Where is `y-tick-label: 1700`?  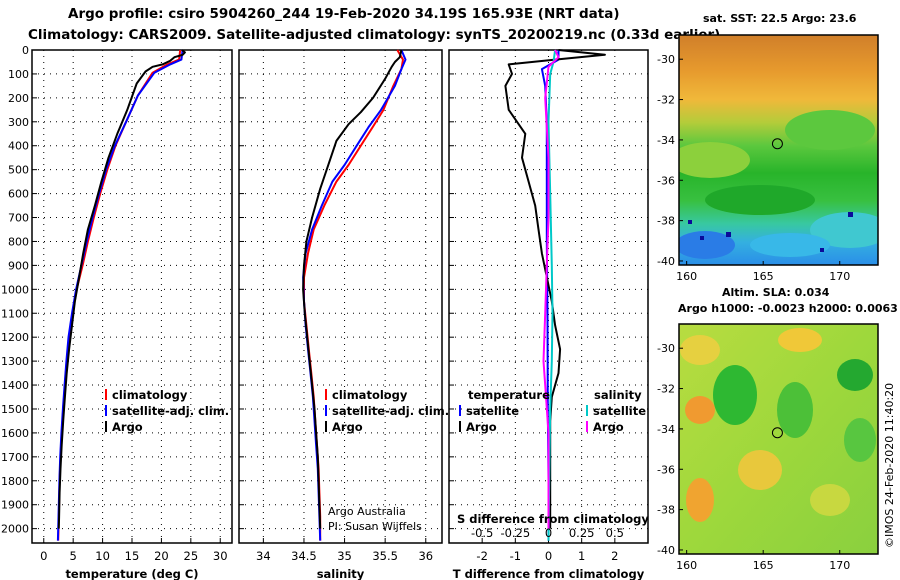 y-tick-label: 1700 is located at coordinates (15, 457).